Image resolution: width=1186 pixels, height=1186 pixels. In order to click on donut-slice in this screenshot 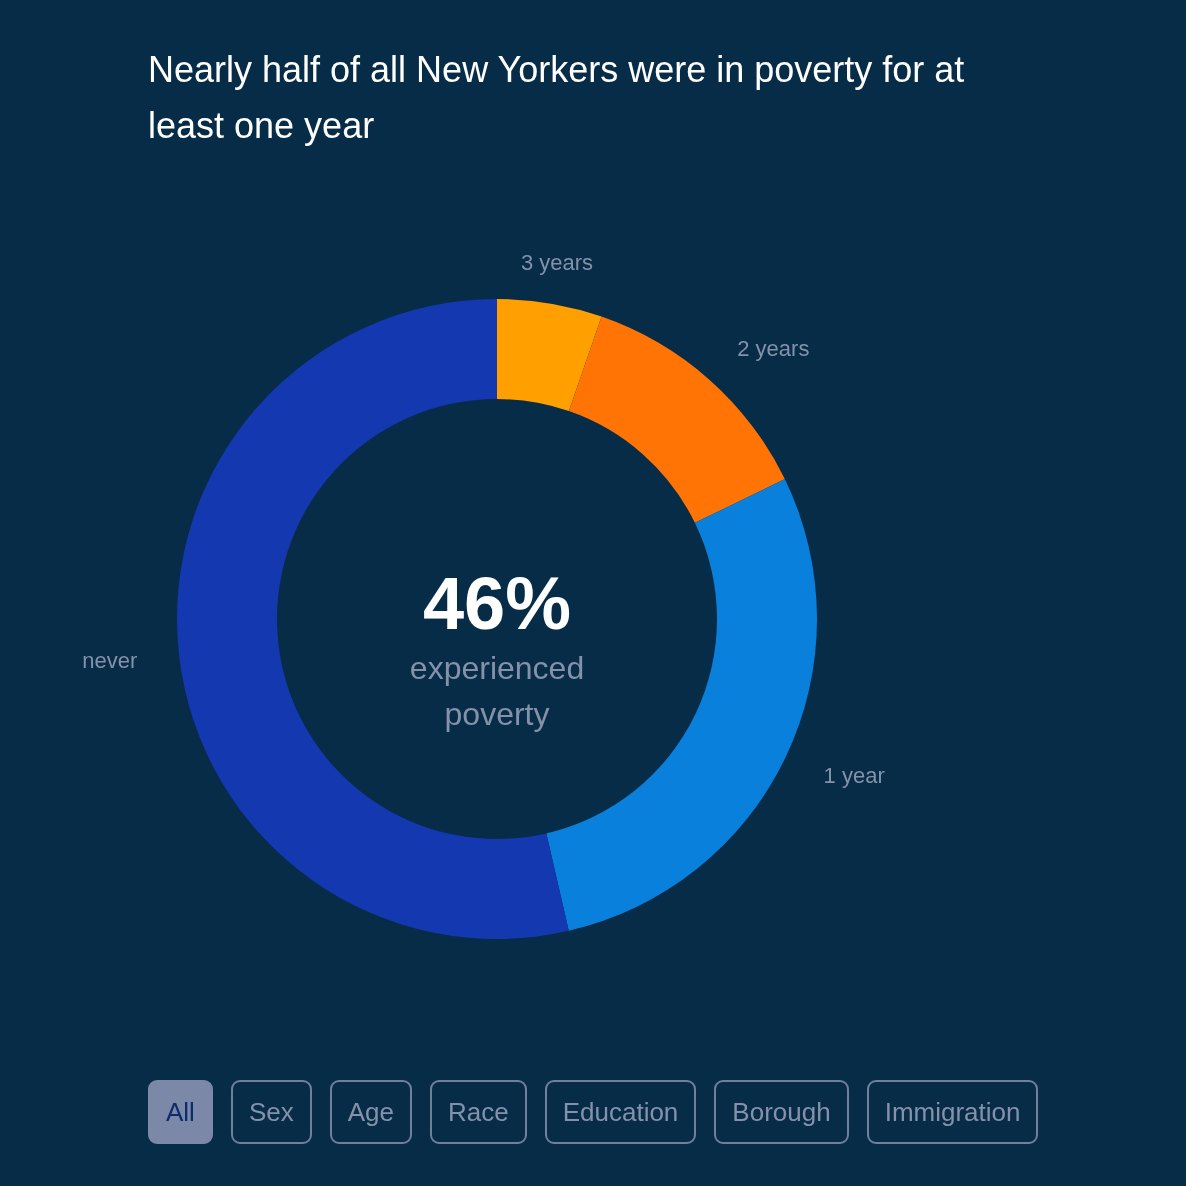, I will do `click(549, 355)`.